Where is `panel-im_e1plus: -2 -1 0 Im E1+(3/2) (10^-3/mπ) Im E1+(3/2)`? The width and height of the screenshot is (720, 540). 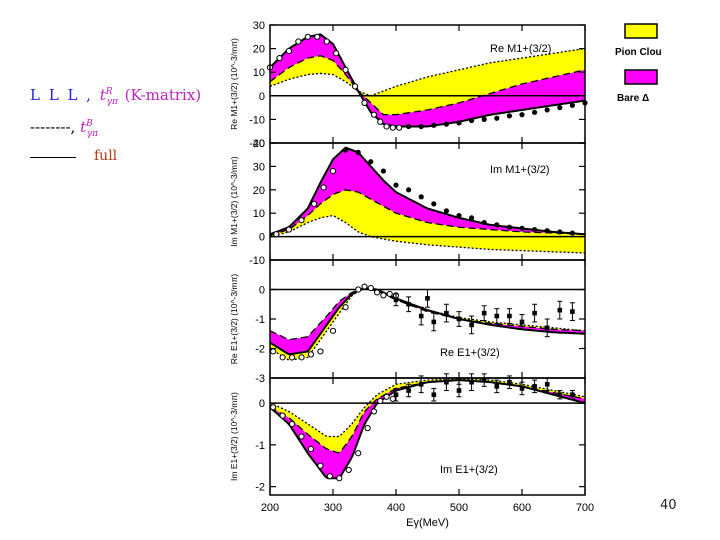
panel-im_e1plus: -2 -1 0 Im E1+(3/2) (10^-3/mπ) Im E1+(3/2) is located at coordinates (407, 434).